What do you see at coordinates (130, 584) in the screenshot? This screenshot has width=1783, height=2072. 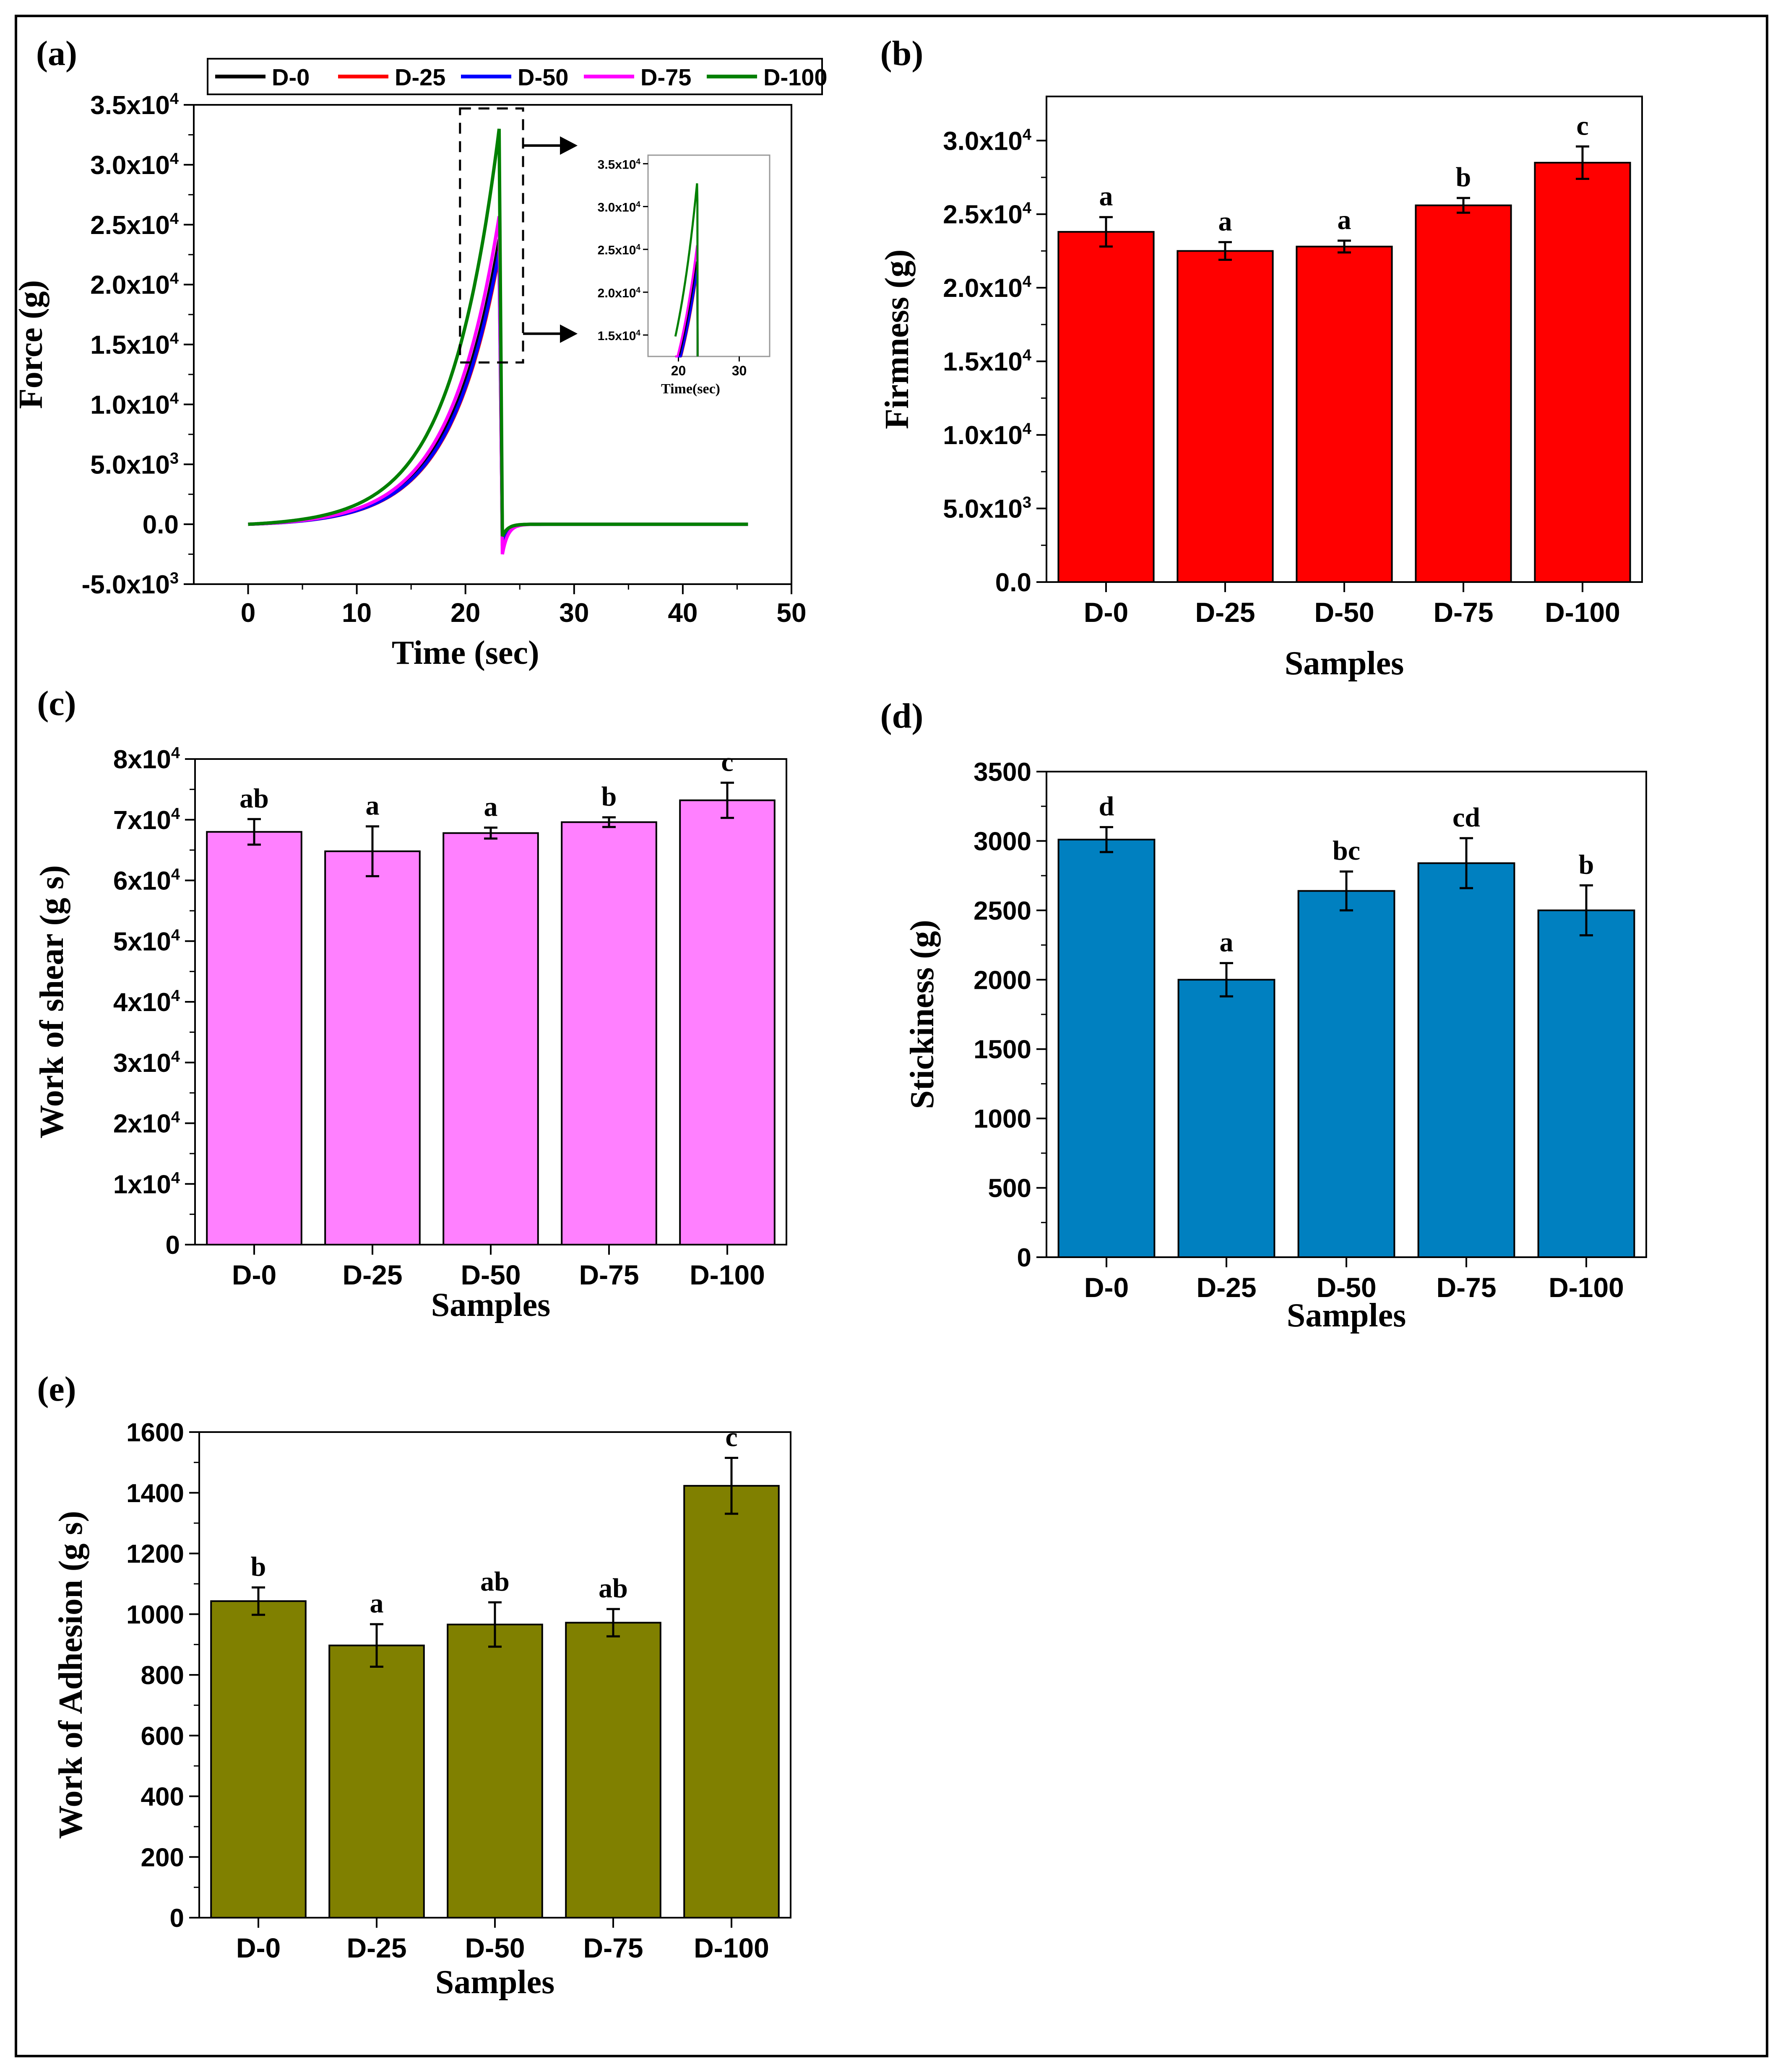 I see `y-tick-label: -5.0x103` at bounding box center [130, 584].